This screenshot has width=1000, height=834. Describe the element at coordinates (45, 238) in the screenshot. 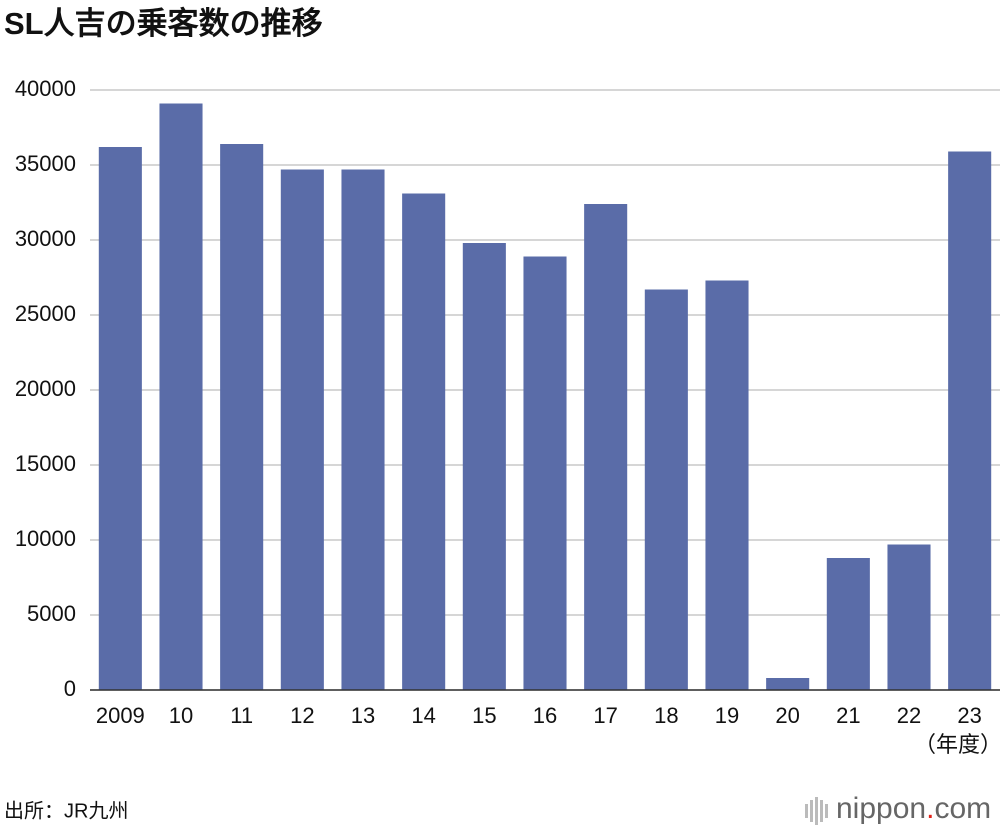

I see `y-tick-label: 30000` at that location.